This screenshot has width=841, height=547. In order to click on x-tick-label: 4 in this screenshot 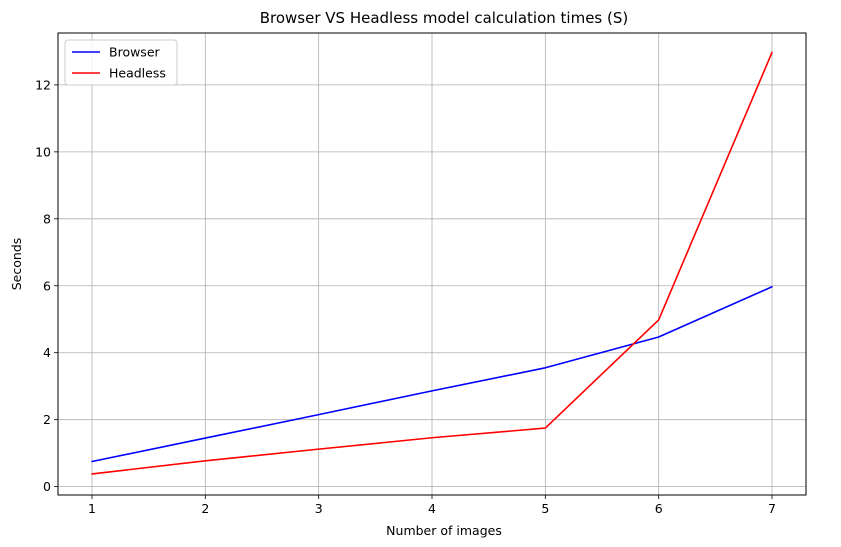, I will do `click(432, 508)`.